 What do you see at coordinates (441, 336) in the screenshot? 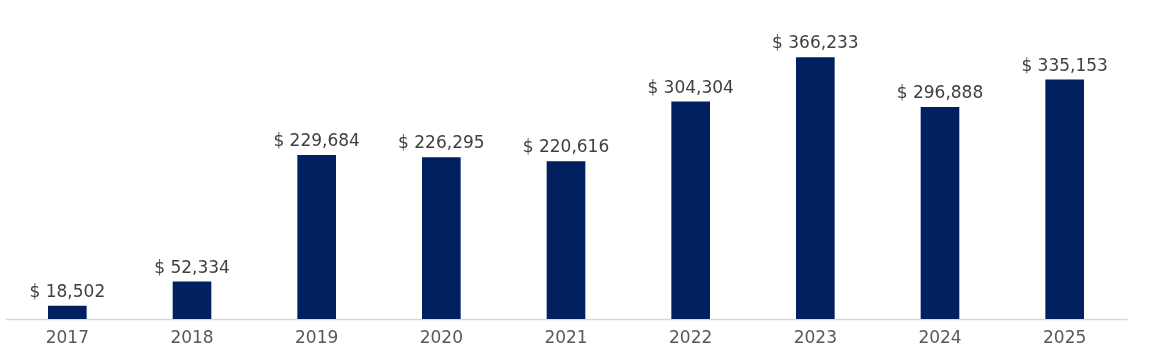
I see `x-tick-label: 2020` at bounding box center [441, 336].